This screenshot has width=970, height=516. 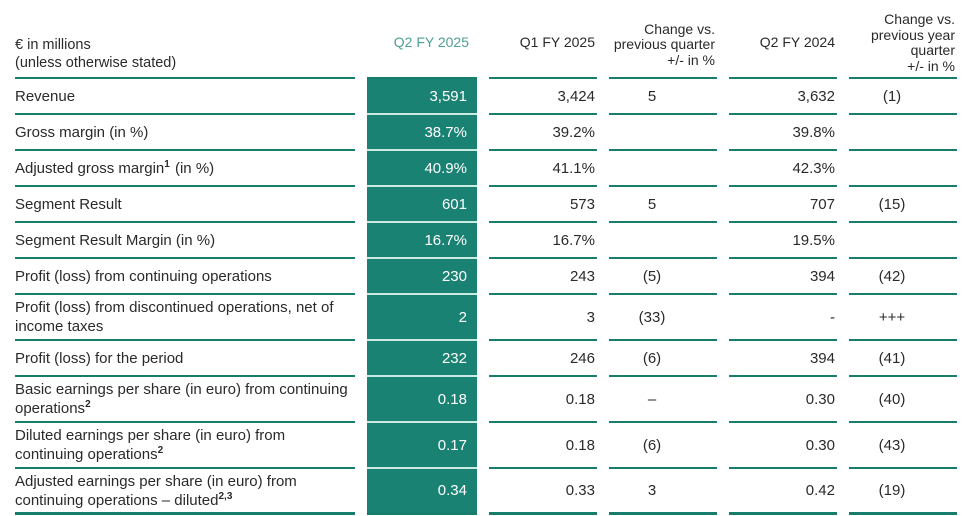 What do you see at coordinates (663, 400) in the screenshot?
I see `value-change-qoq: –` at bounding box center [663, 400].